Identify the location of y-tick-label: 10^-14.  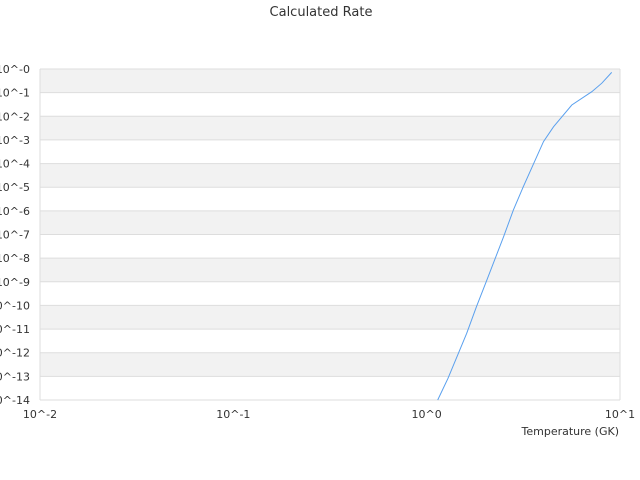
(15, 400).